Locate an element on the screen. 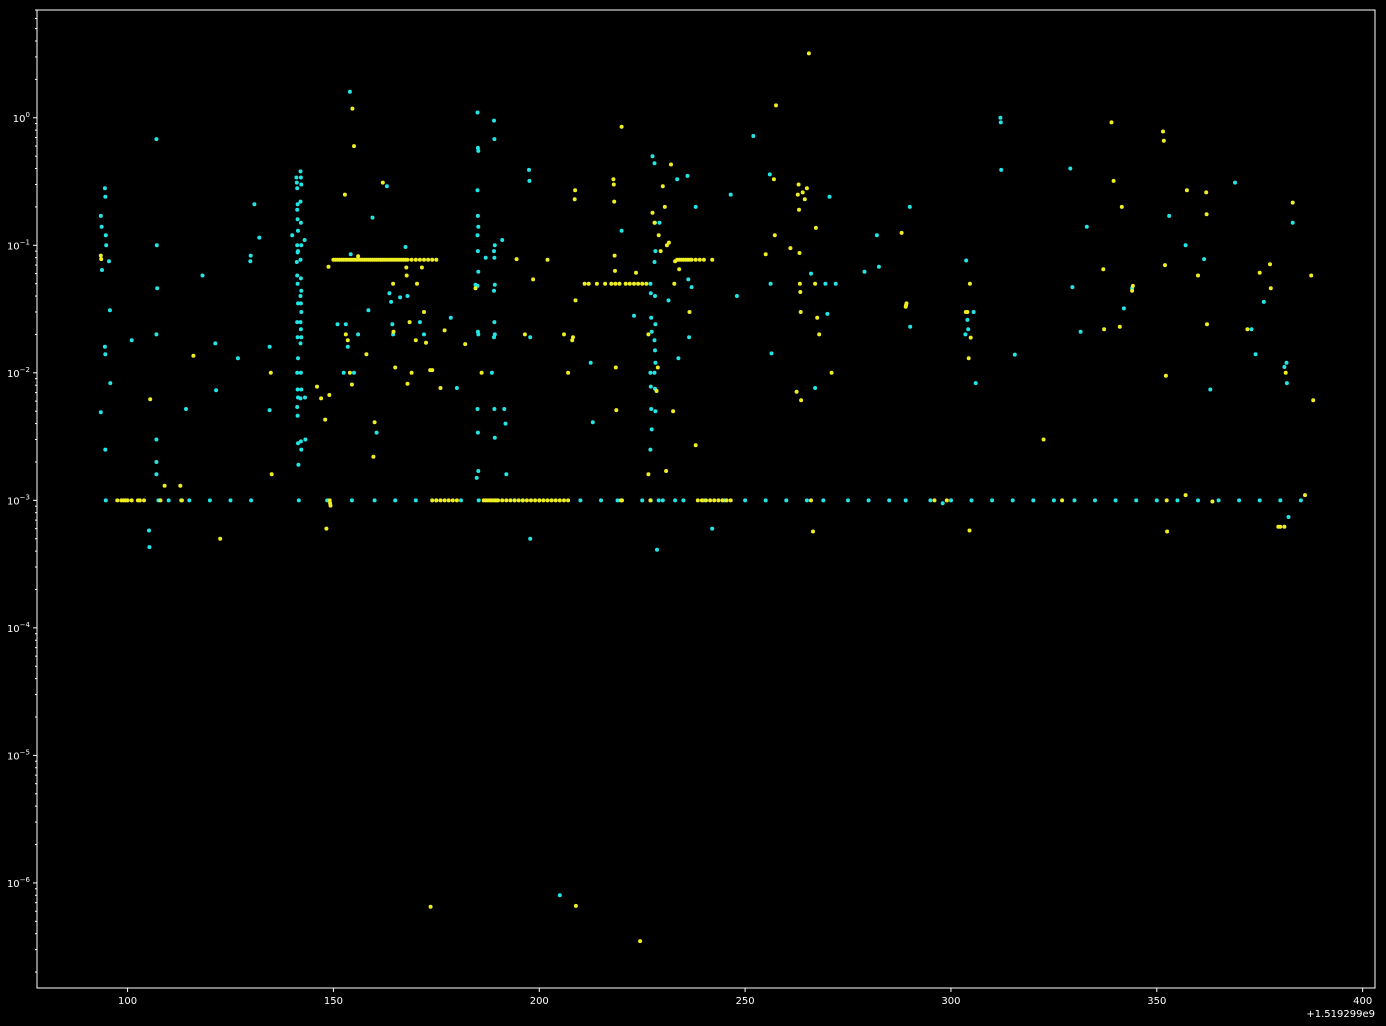 This screenshot has width=1386, height=1026. x-axis-offset-label: +1.519299e9 is located at coordinates (1340, 1014).